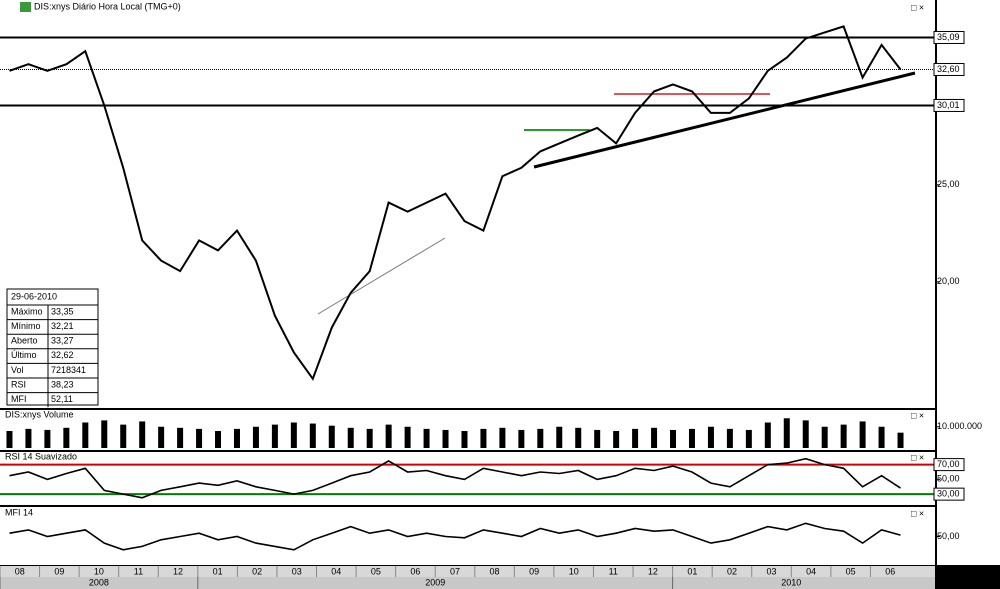  What do you see at coordinates (467, 571) in the screenshot?
I see `x-axis-months` at bounding box center [467, 571].